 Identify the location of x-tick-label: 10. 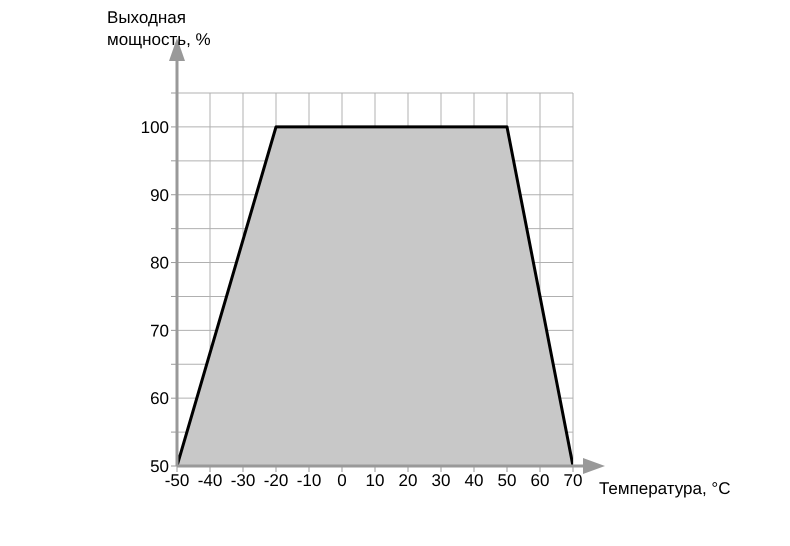
(375, 480).